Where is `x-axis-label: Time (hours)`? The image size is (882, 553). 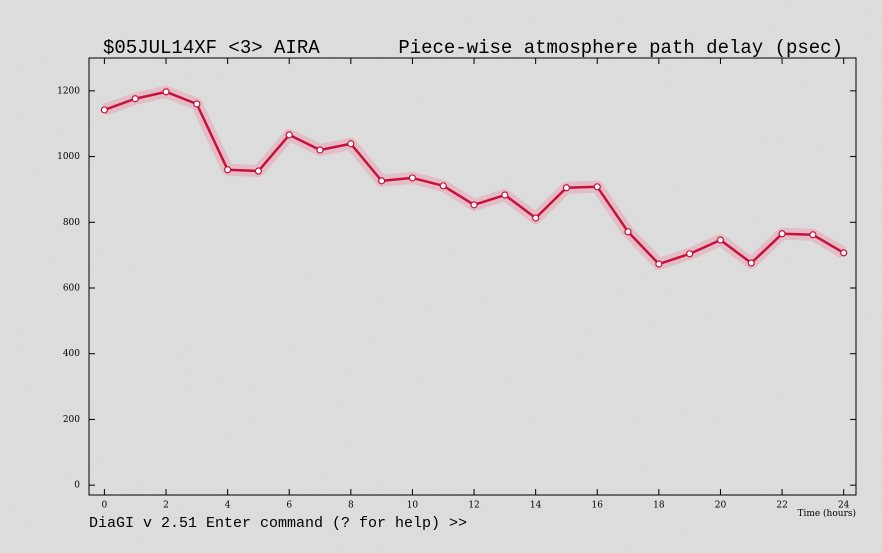
x-axis-label: Time (hours) is located at coordinates (826, 513).